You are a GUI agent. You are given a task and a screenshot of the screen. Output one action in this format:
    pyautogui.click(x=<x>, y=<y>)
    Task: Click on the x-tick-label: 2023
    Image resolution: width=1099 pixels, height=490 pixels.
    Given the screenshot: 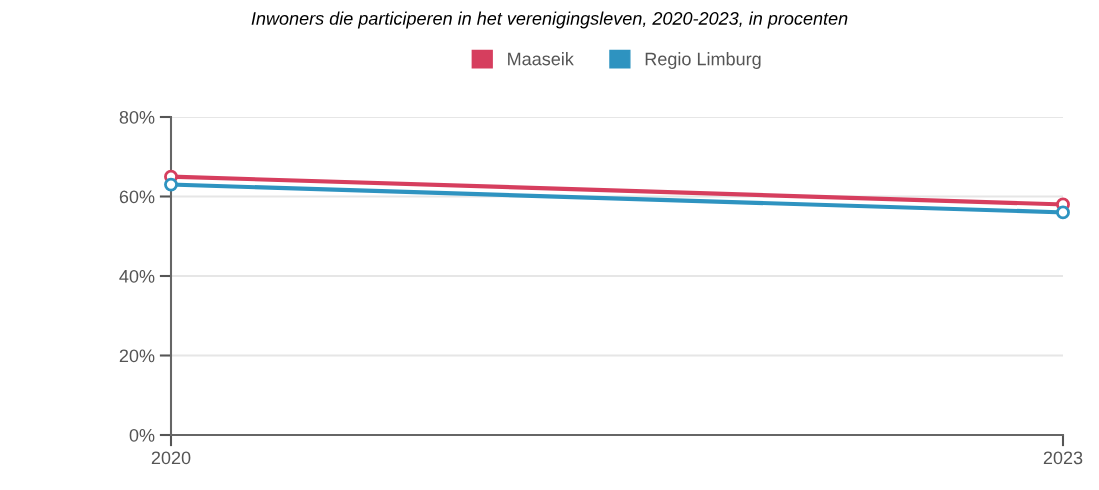 What is the action you would take?
    pyautogui.click(x=1063, y=458)
    